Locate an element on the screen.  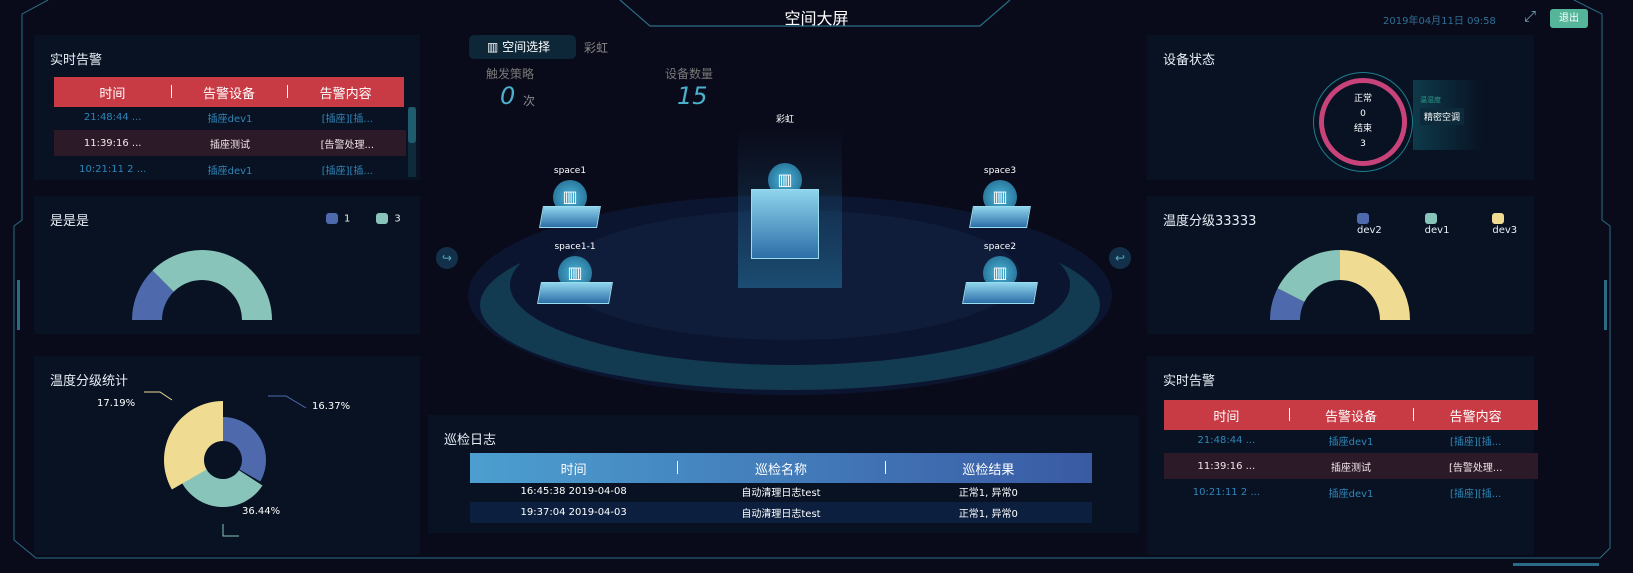
space-node: space1-1 ▥ is located at coordinates (575, 273).